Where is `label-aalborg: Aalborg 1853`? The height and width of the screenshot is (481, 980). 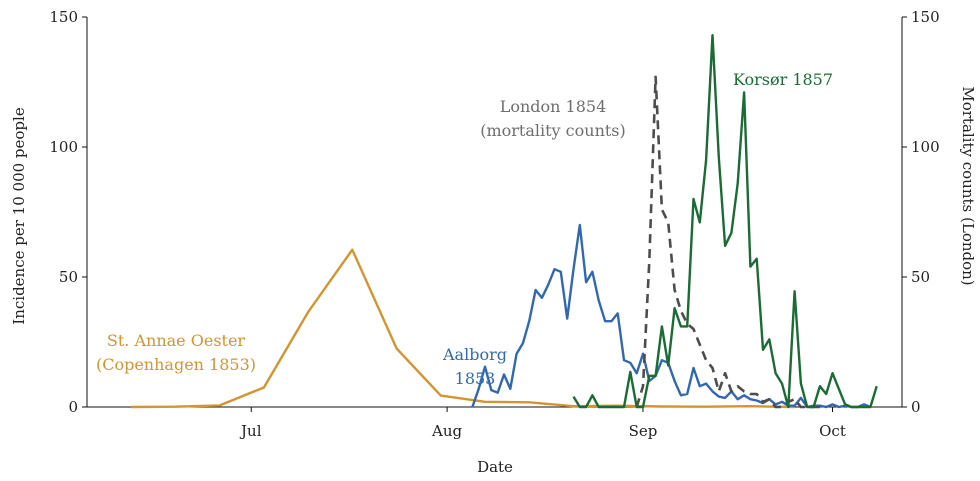
label-aalborg: Aalborg 1853 is located at coordinates (474, 366).